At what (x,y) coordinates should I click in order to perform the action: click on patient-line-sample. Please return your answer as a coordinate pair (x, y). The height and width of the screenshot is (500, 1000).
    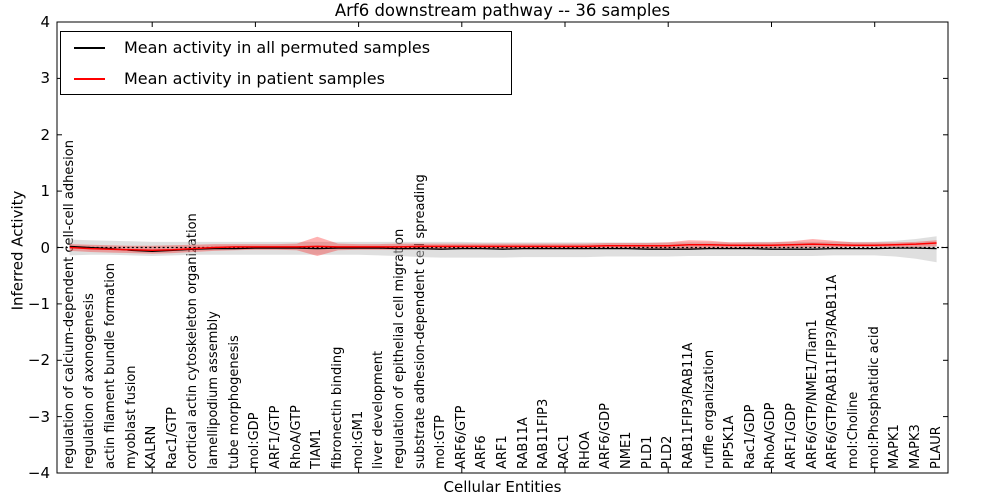
    Looking at the image, I should click on (89, 78).